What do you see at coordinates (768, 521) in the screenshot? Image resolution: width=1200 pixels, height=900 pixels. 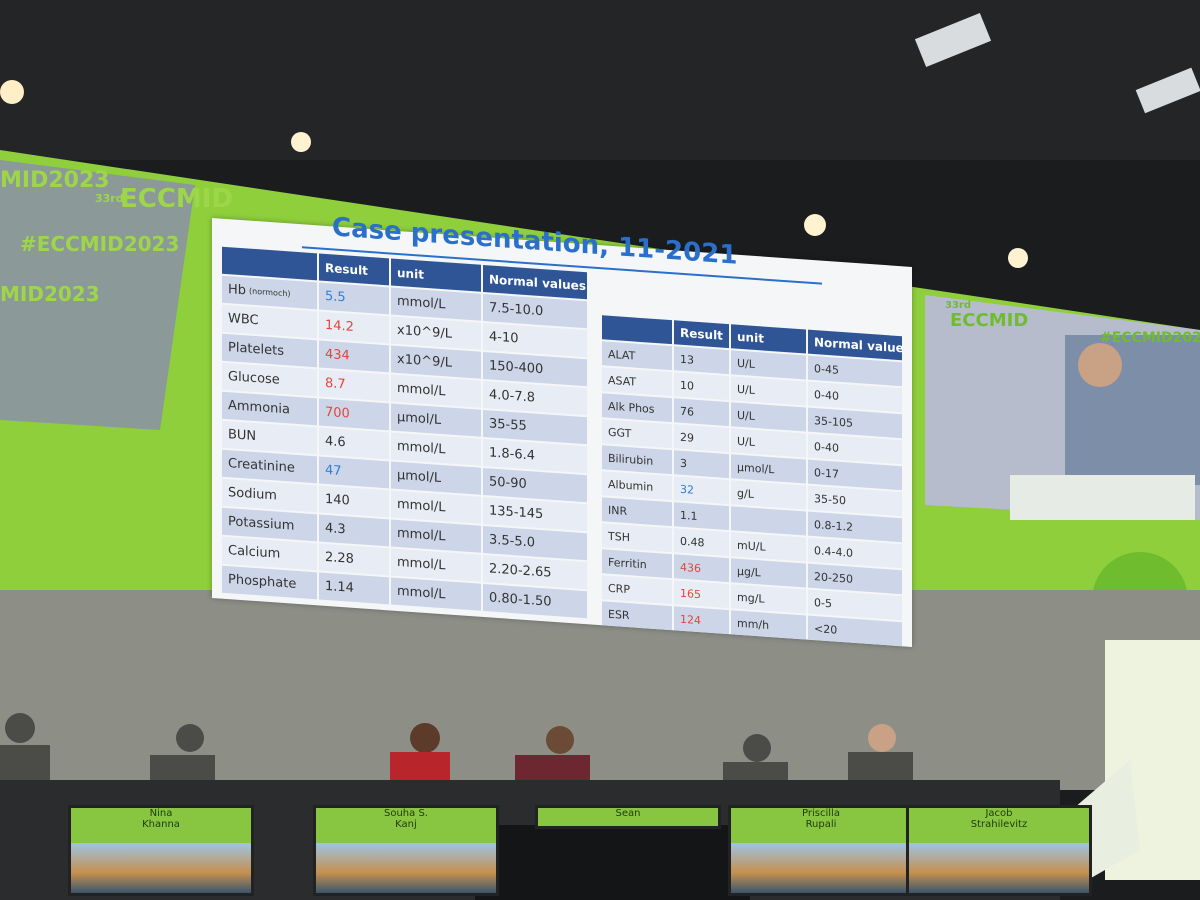 I see `unit-cell` at bounding box center [768, 521].